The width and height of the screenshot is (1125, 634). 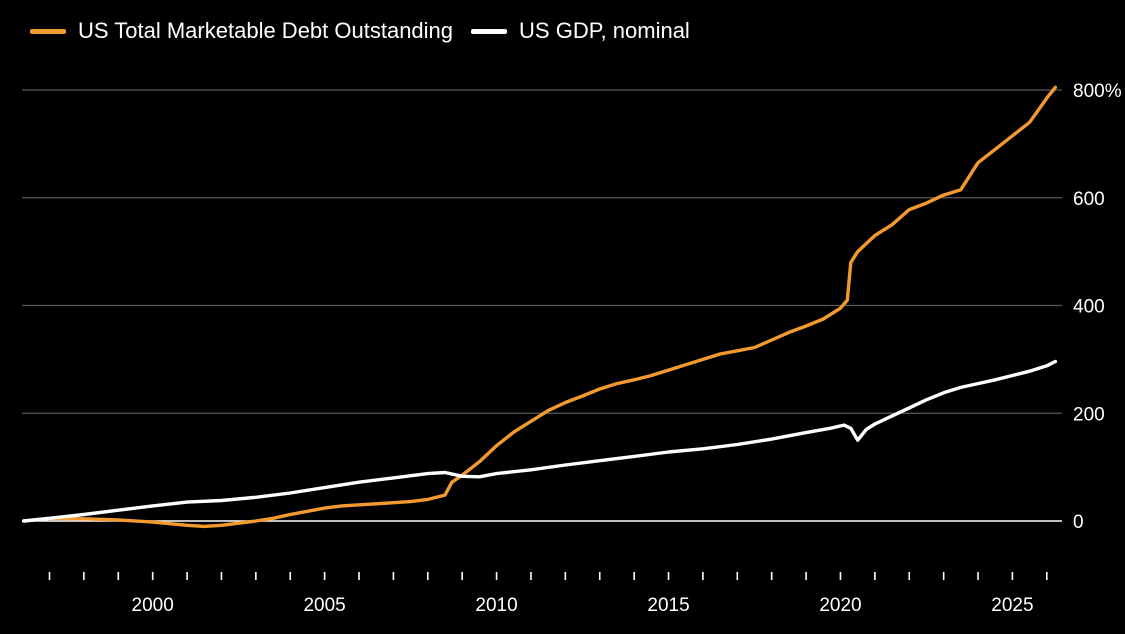 I want to click on legend-item-gdp: US GDP, nominal, so click(x=580, y=31).